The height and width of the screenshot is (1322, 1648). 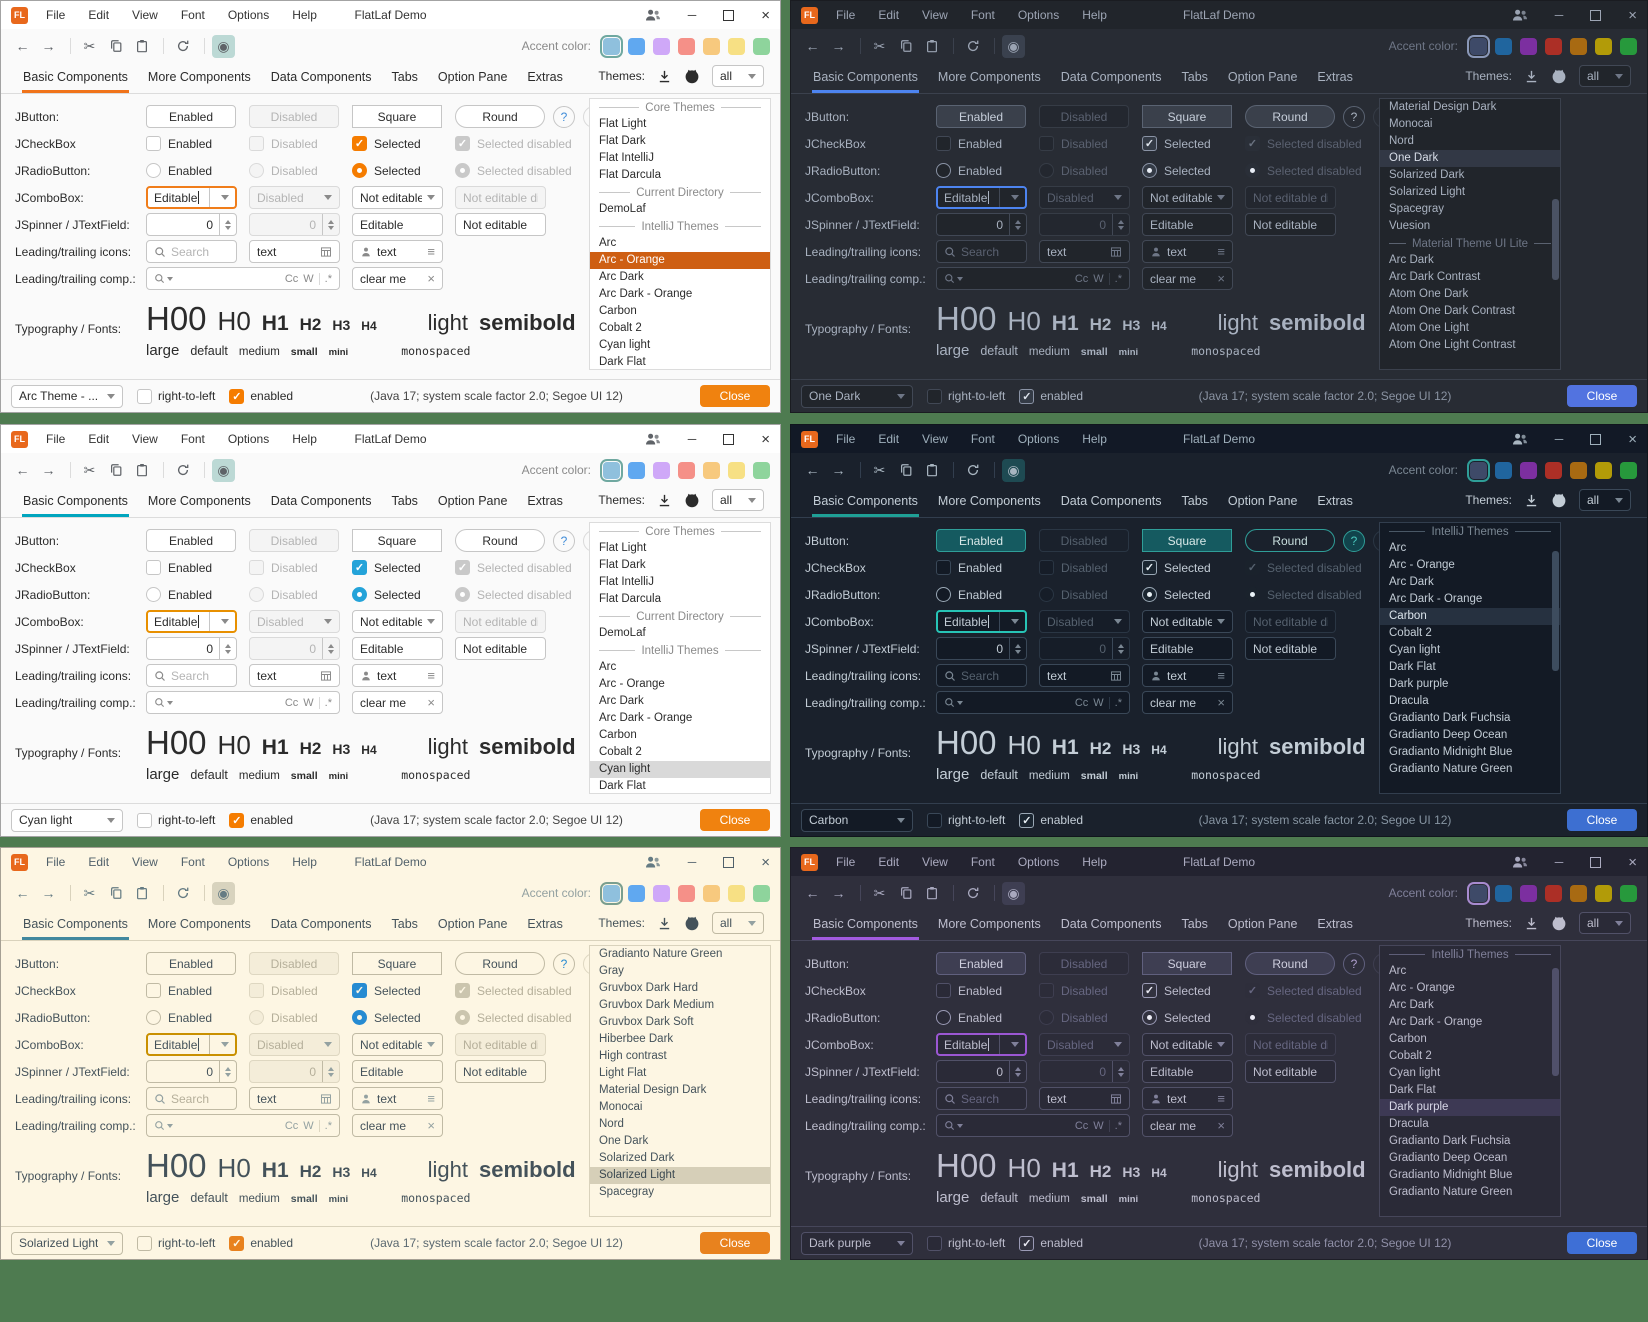 What do you see at coordinates (812, 470) in the screenshot?
I see `back-button: ←` at bounding box center [812, 470].